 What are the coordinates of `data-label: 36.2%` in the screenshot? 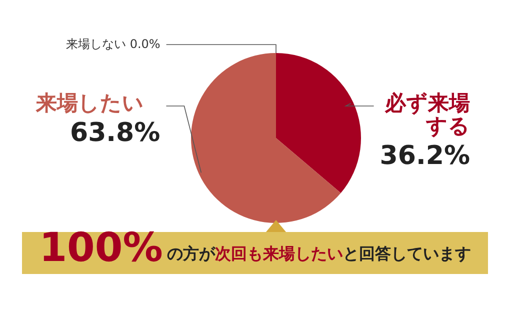 It's located at (425, 156).